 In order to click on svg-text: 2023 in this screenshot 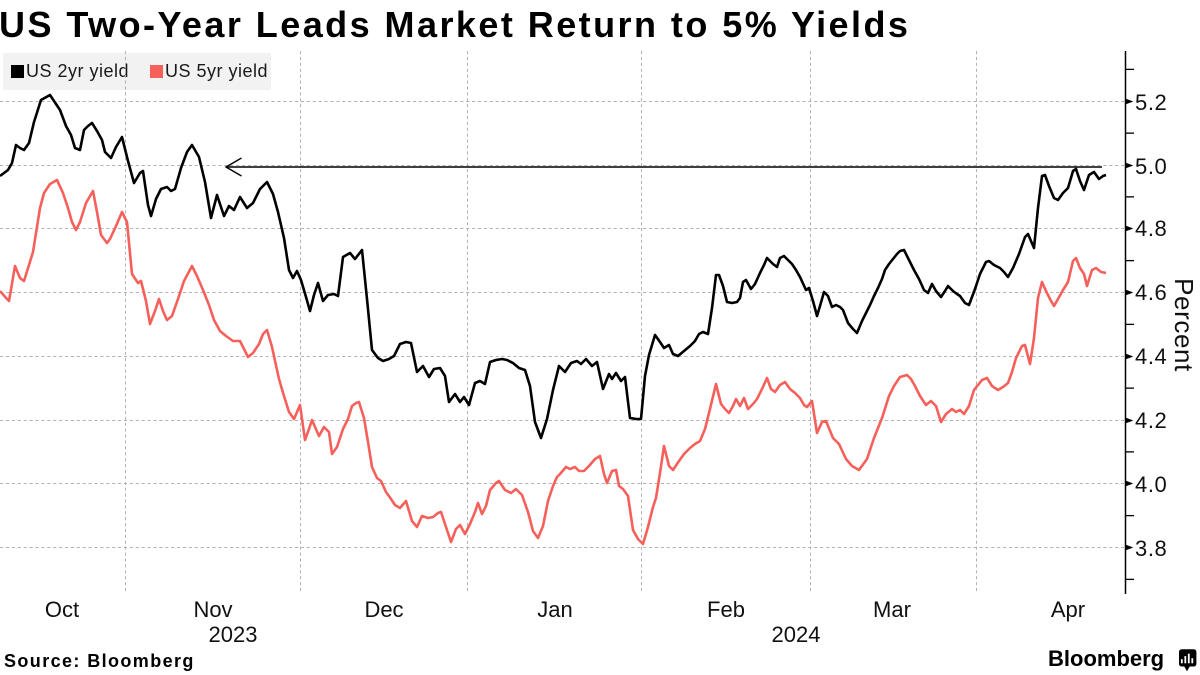, I will do `click(233, 634)`.